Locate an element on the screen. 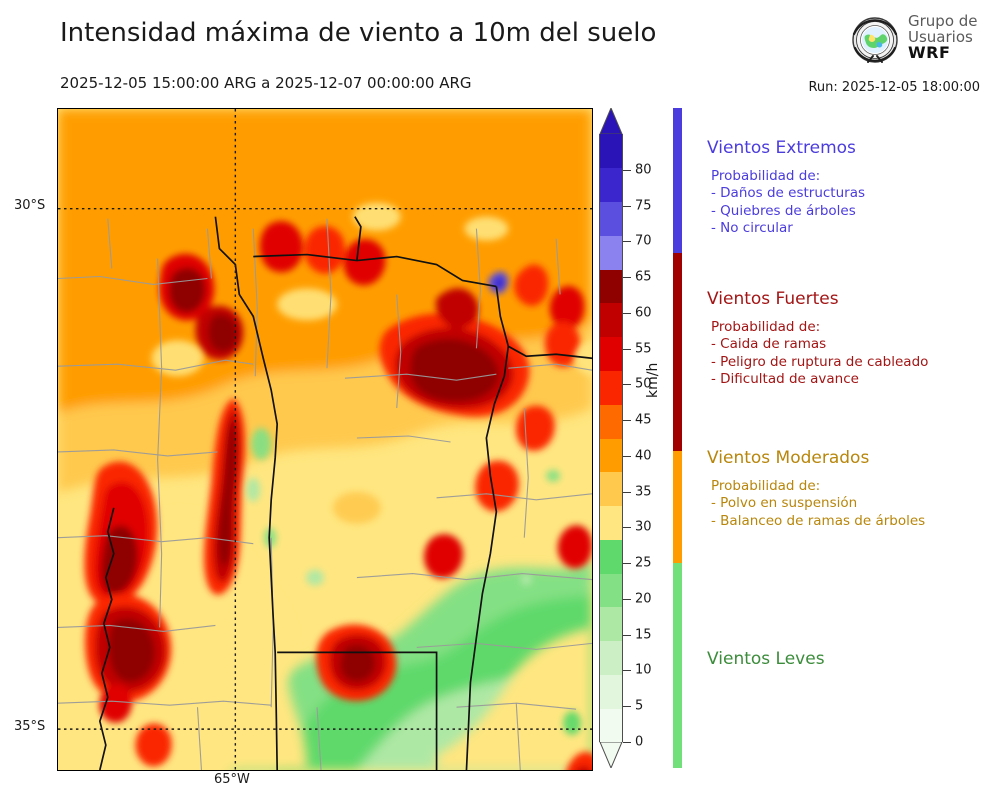 The image size is (1000, 800). colorbar-tick-label: 40 is located at coordinates (643, 456).